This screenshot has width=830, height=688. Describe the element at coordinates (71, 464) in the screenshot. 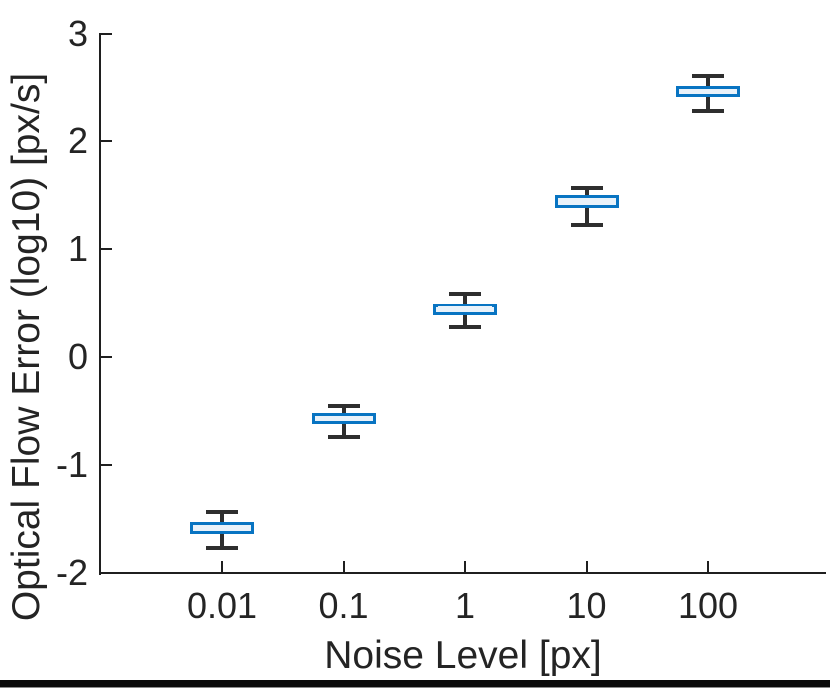

I see `y-tick-label: -1` at that location.